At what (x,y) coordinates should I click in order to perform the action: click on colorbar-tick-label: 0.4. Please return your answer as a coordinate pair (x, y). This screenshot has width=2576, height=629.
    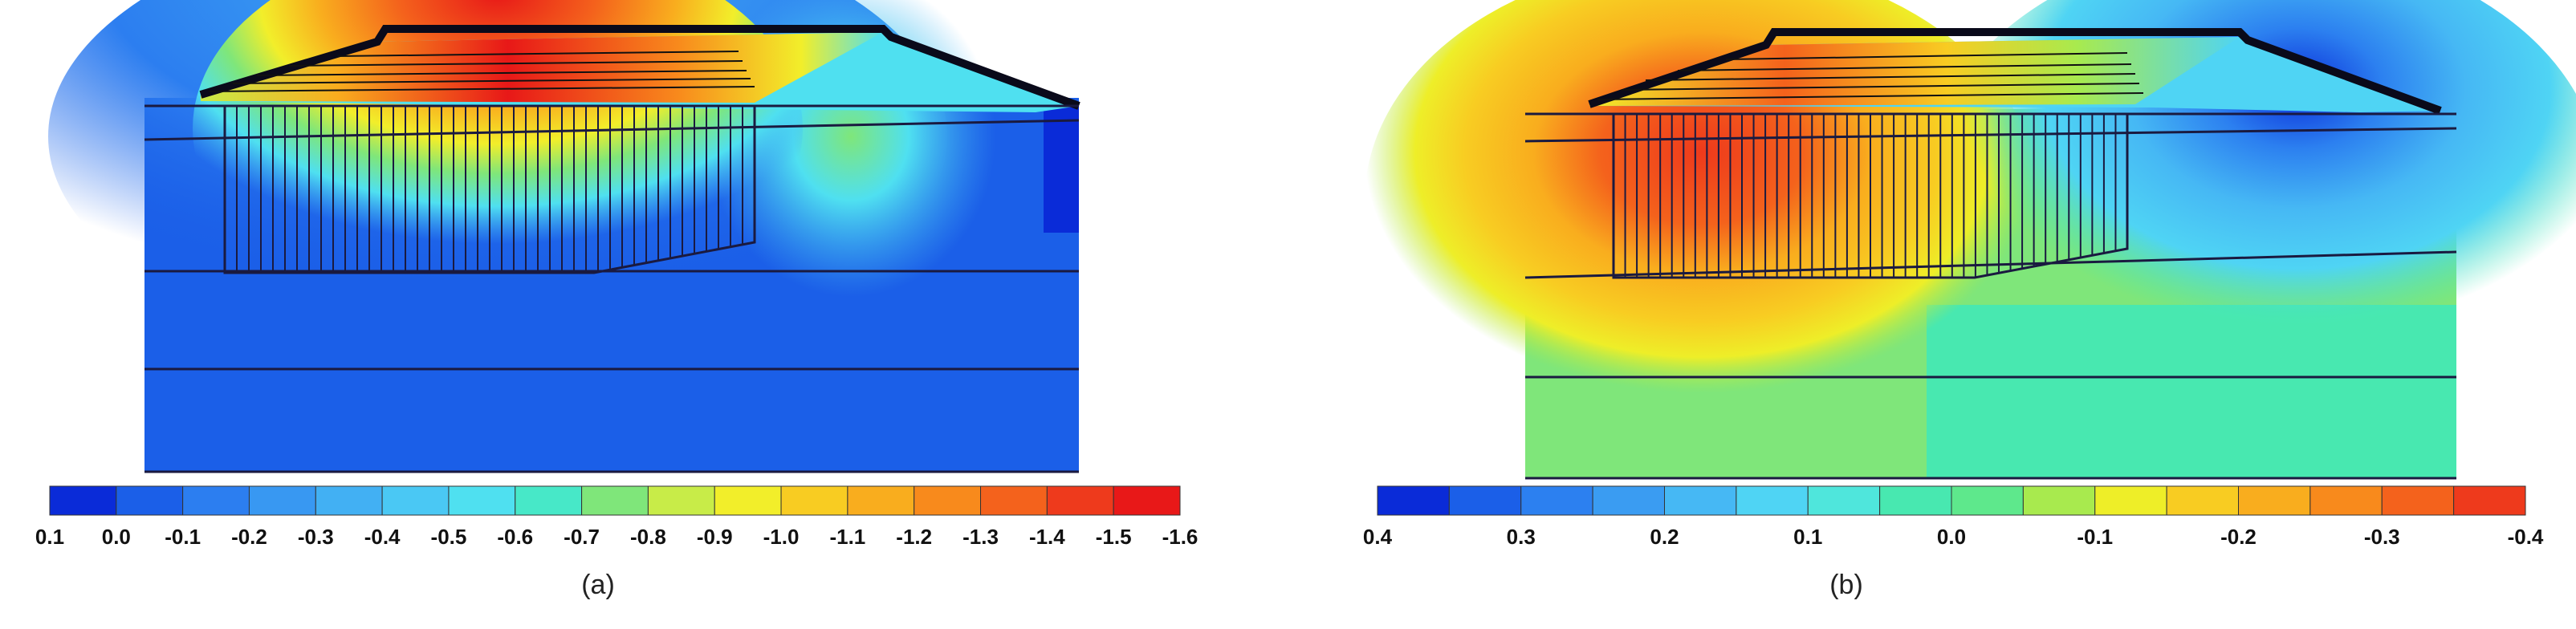
    Looking at the image, I should click on (1378, 537).